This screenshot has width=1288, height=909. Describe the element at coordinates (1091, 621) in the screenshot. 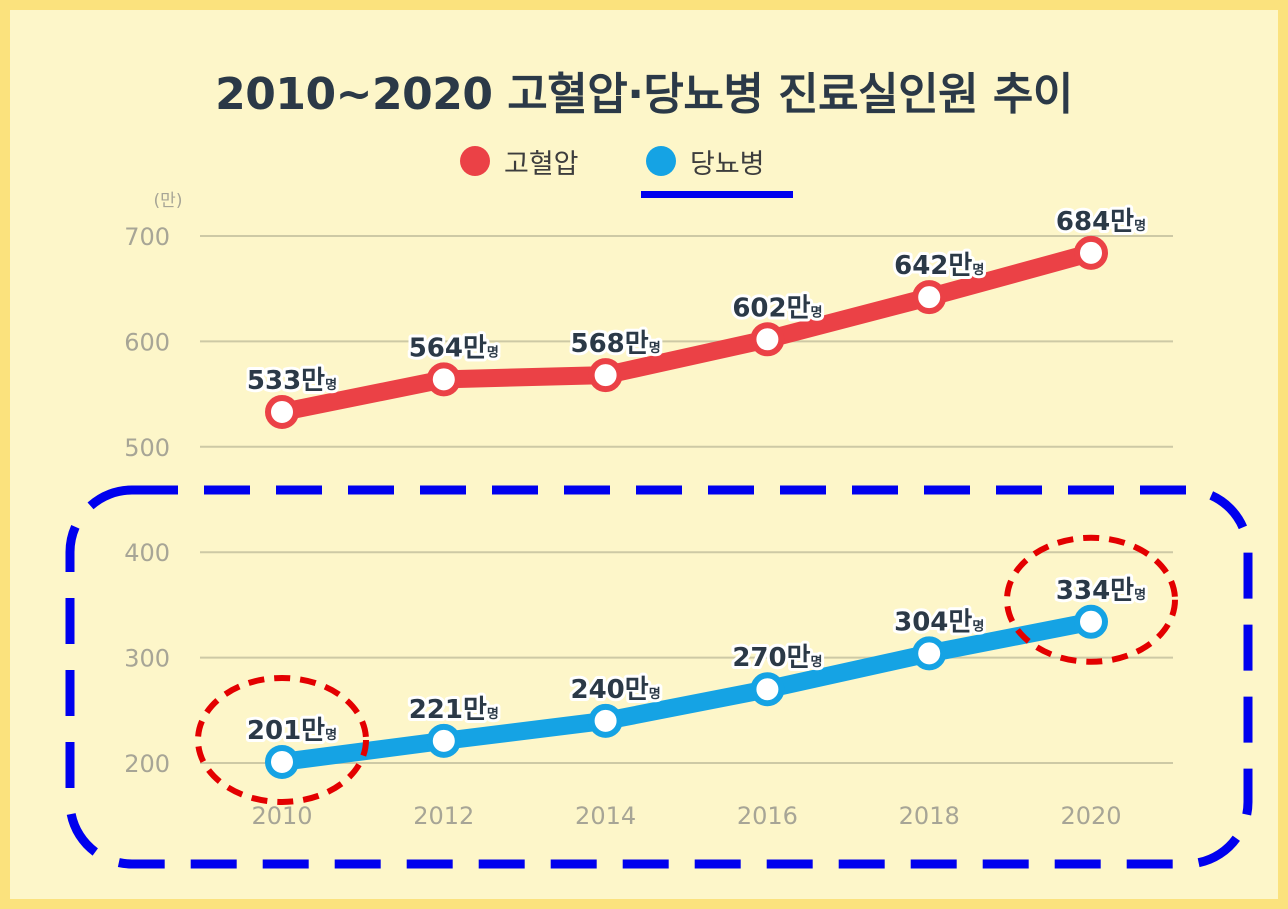

I see `data-point-1-2020` at that location.